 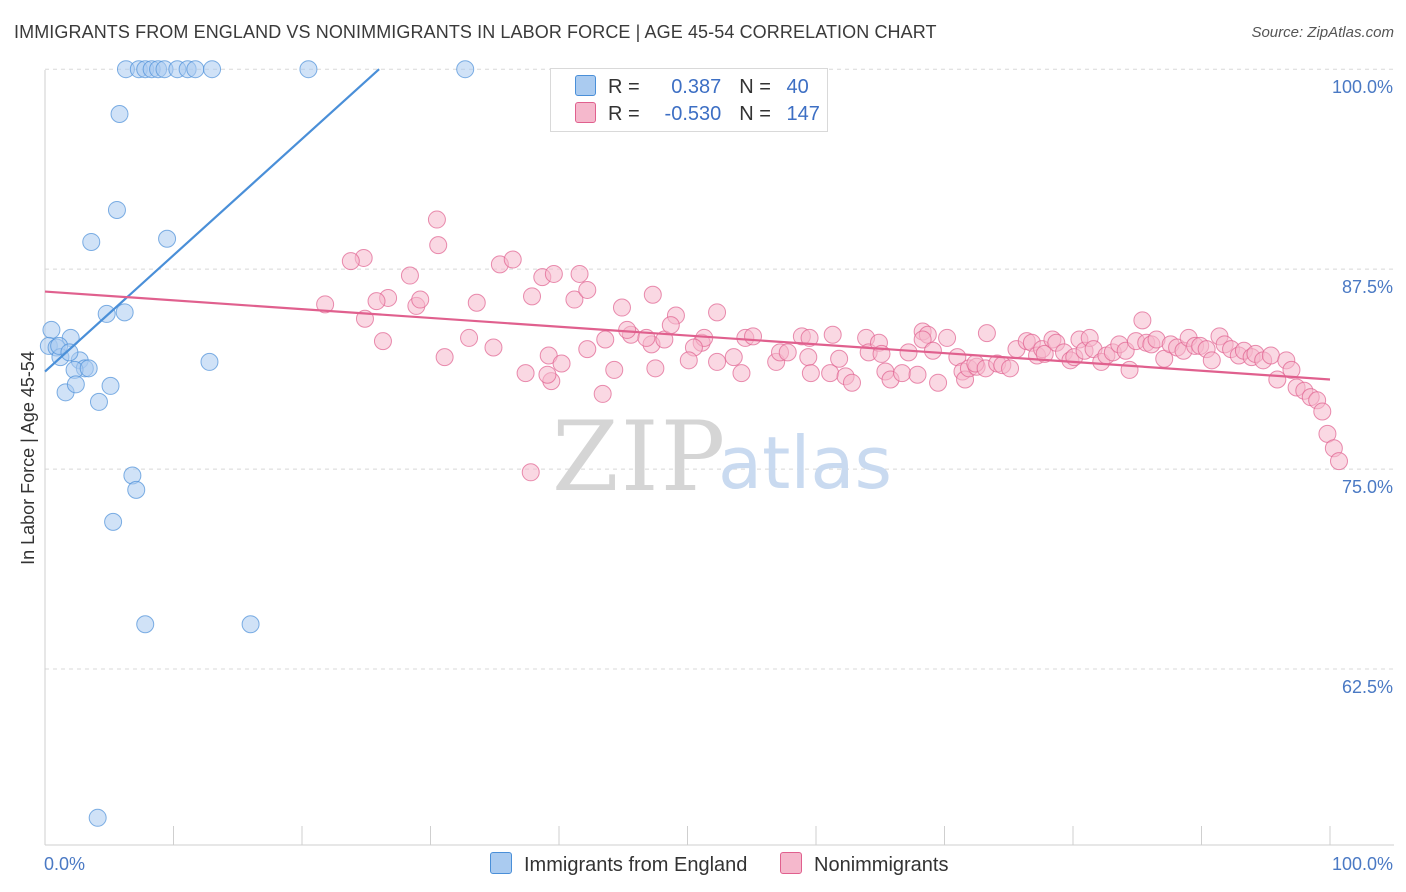 I want to click on legend-row-immigrants: R = 0.387 N = 40, so click(x=692, y=88).